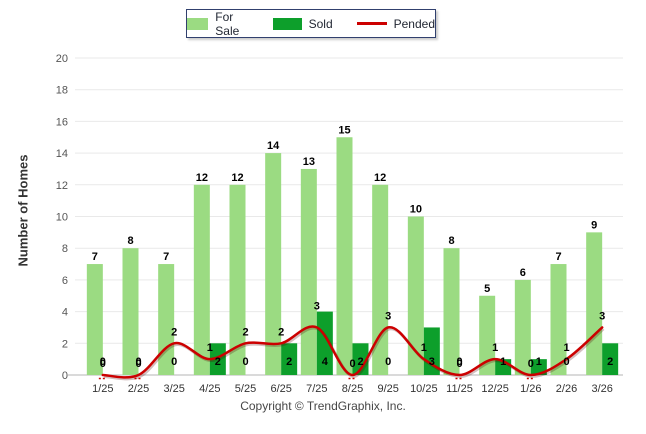  I want to click on legend-item-pended: Pended, so click(395, 23).